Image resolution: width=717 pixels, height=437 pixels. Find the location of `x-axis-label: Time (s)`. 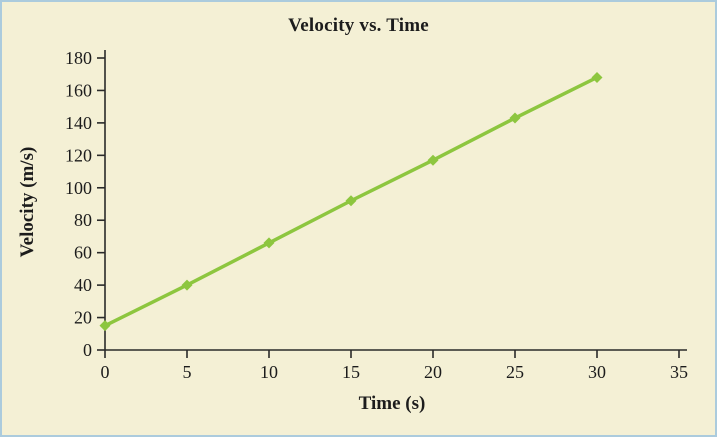

x-axis-label: Time (s) is located at coordinates (392, 403).